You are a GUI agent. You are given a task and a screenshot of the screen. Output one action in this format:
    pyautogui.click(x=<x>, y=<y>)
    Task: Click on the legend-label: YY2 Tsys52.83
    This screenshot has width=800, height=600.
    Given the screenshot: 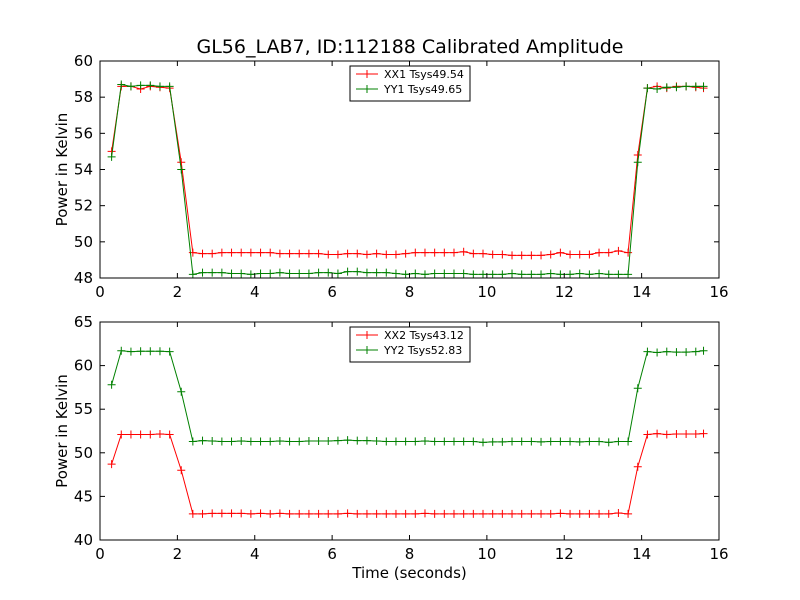 What is the action you would take?
    pyautogui.click(x=422, y=350)
    